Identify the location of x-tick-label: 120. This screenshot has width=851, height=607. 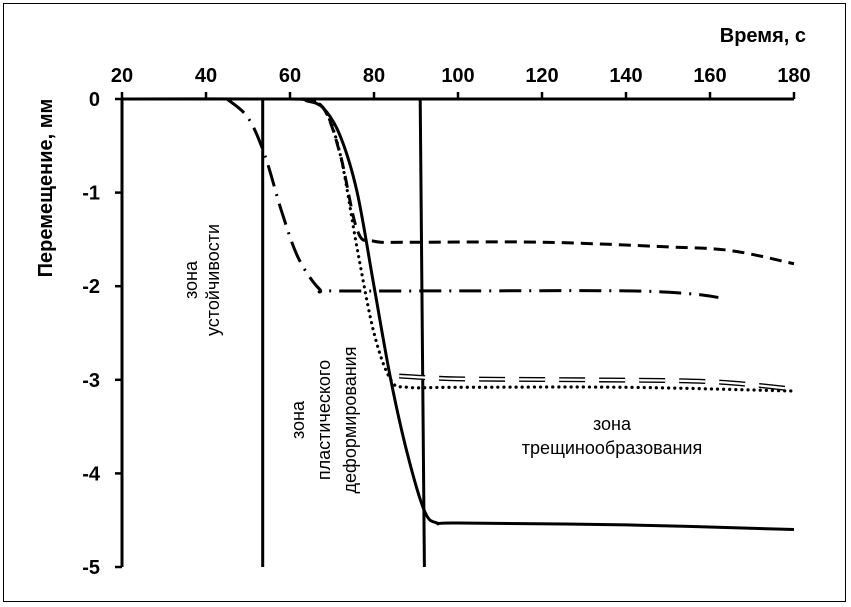
(541, 76).